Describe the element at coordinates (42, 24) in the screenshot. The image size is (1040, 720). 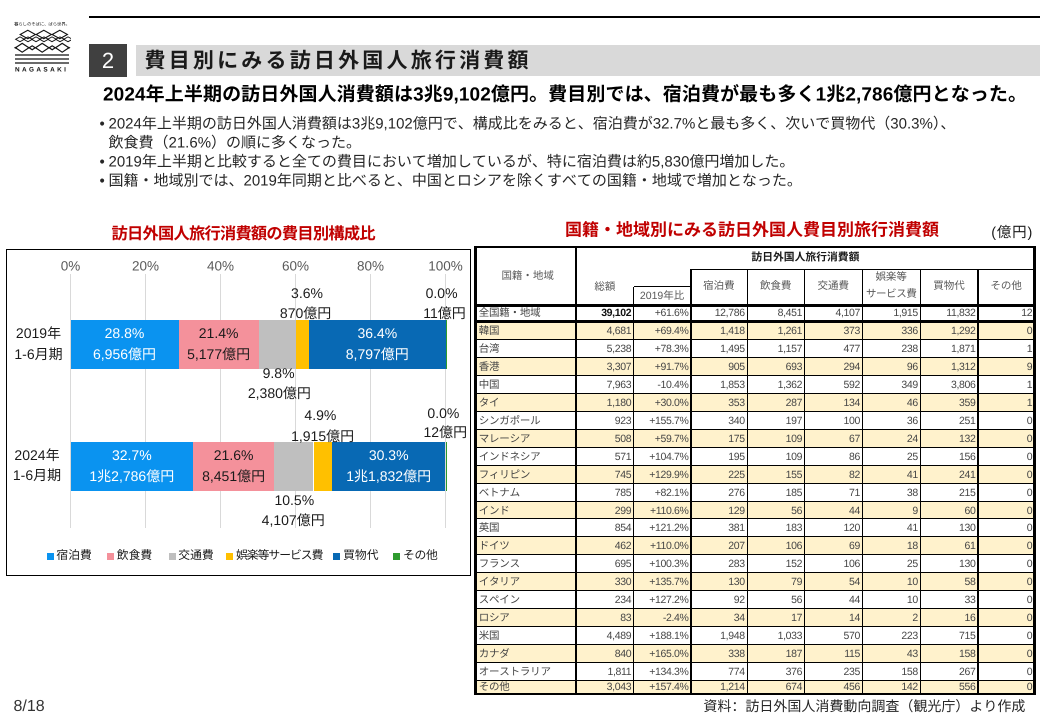
I see `svg-text: 暮らしのそばに、ばら世界。` at that location.